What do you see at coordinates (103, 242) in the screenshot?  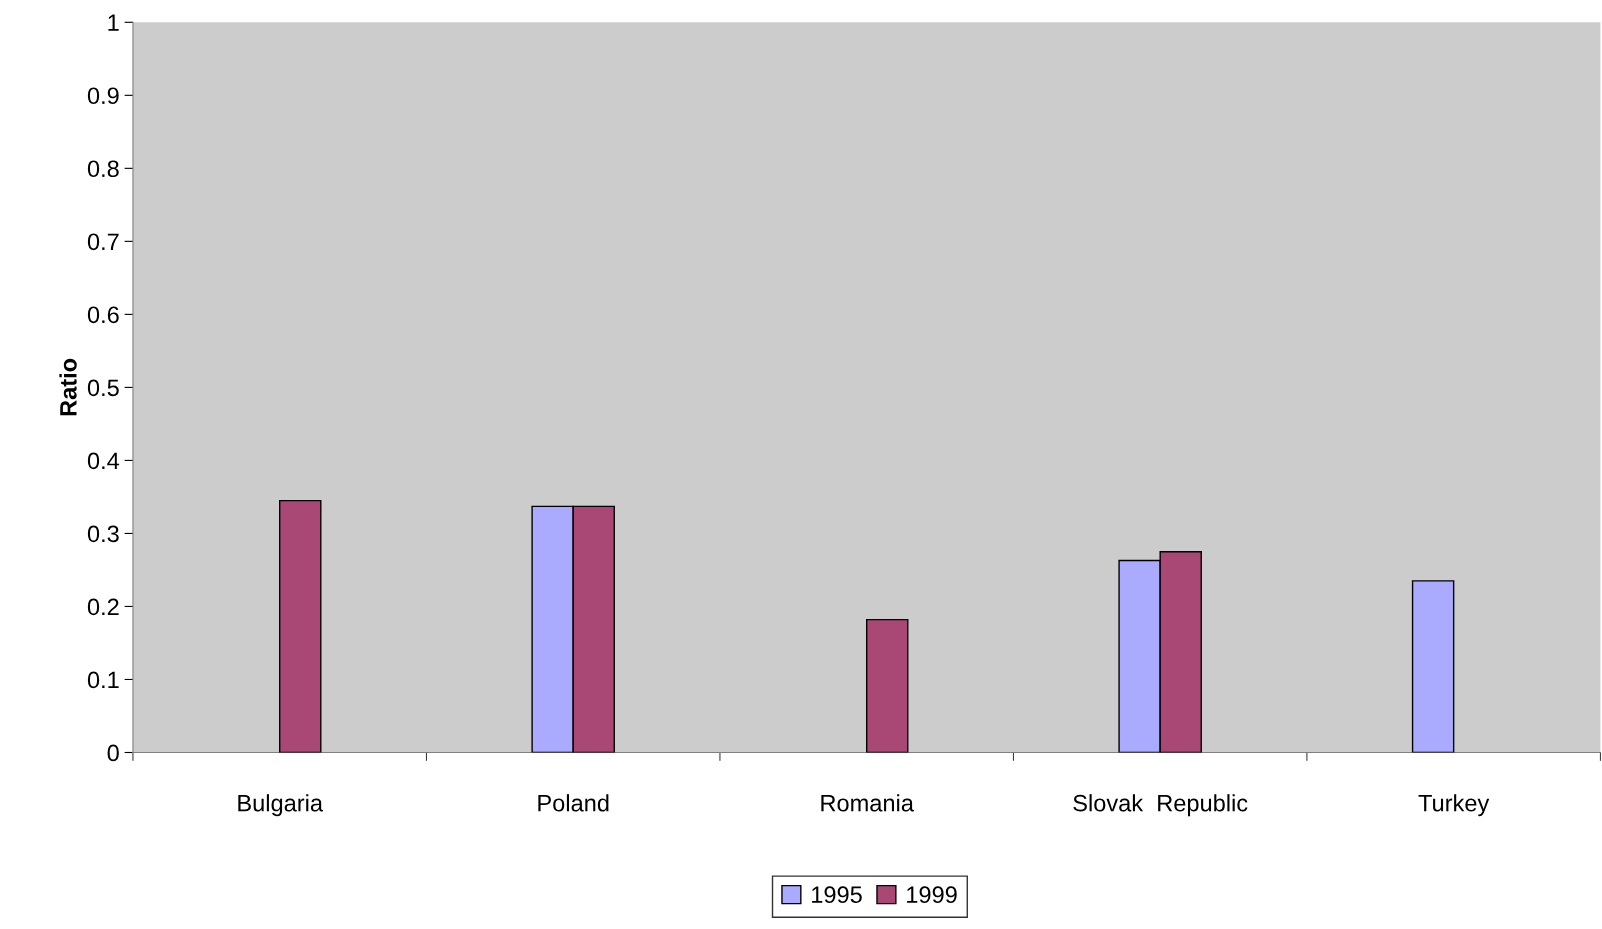 I see `y-tick-label: 0.7` at bounding box center [103, 242].